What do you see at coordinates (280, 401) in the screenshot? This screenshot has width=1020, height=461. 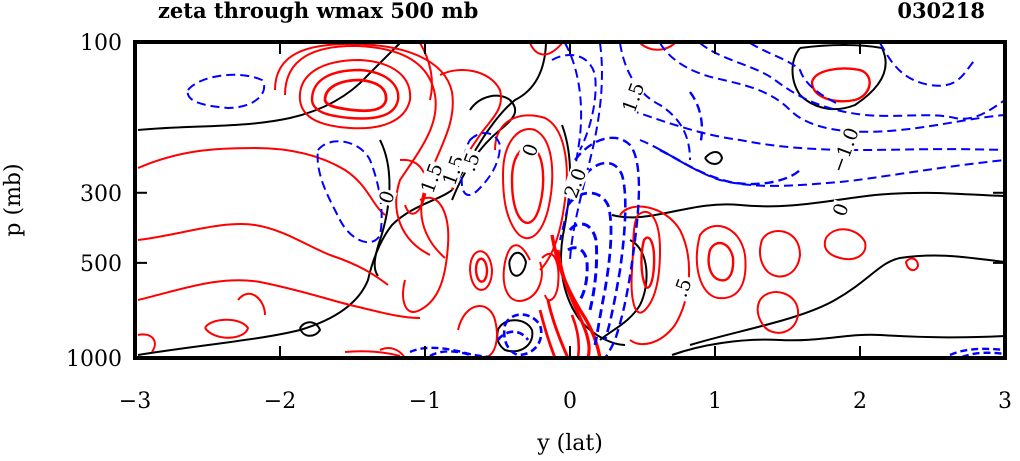 I see `x-tick-label: −2` at bounding box center [280, 401].